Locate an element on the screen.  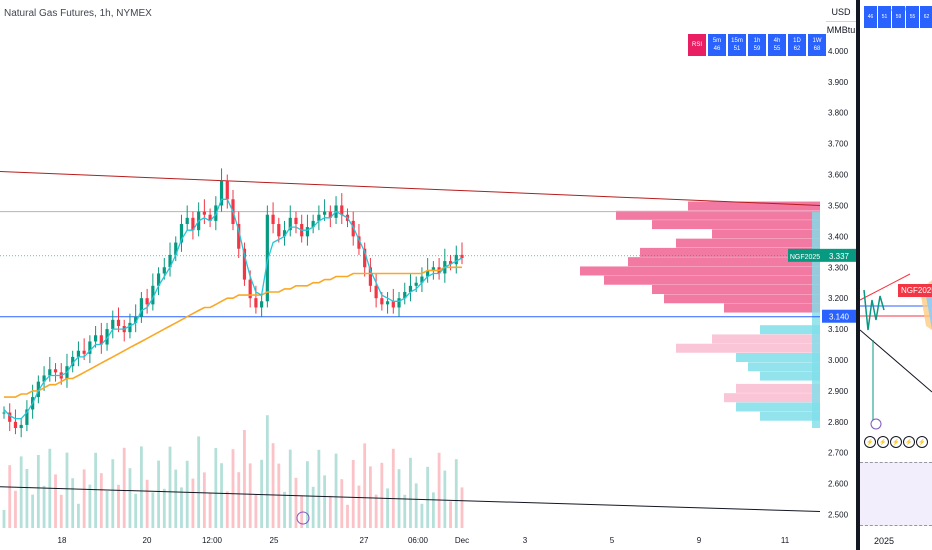
symbol-tag: NGF2025 is located at coordinates (805, 257).